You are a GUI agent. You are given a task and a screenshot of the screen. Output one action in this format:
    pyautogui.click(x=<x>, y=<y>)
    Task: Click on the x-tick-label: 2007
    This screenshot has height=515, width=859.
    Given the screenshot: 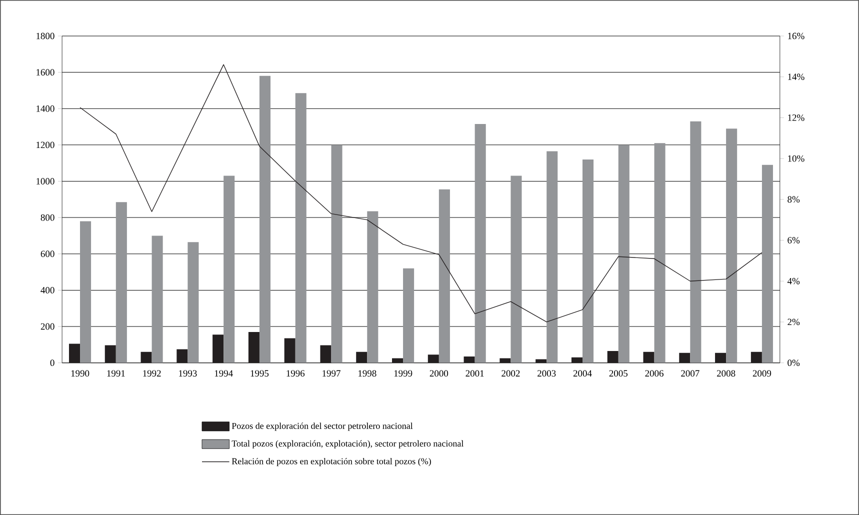 What is the action you would take?
    pyautogui.click(x=690, y=373)
    